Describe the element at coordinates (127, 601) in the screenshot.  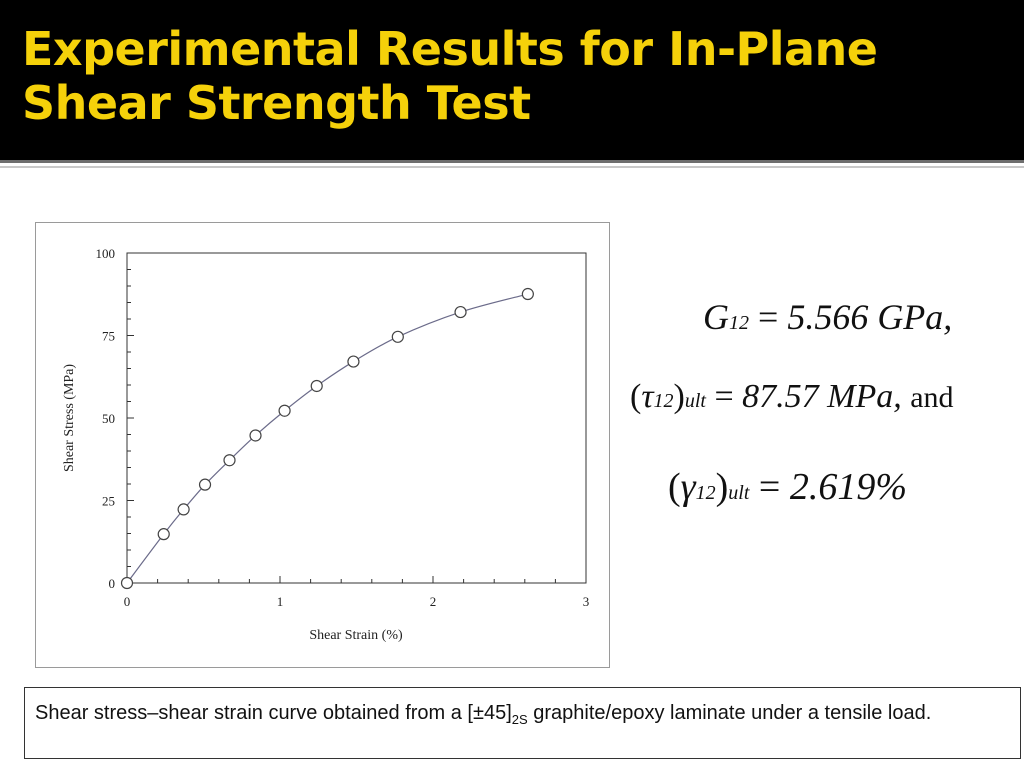
I see `x-tick-label: 0` at that location.